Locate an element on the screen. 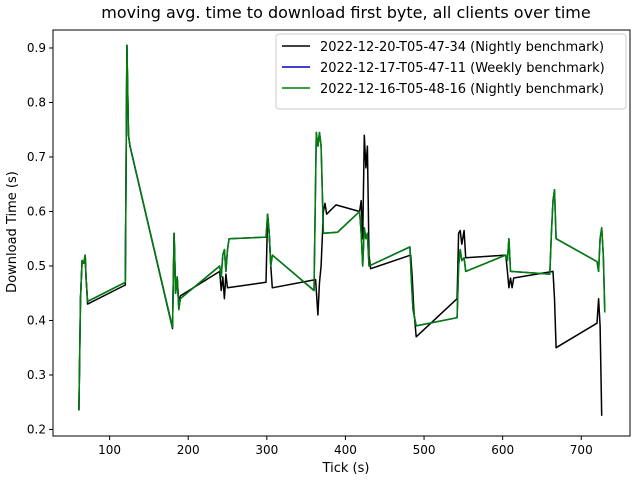 The image size is (640, 480). y-tick-label: 0.8 is located at coordinates (36, 102).